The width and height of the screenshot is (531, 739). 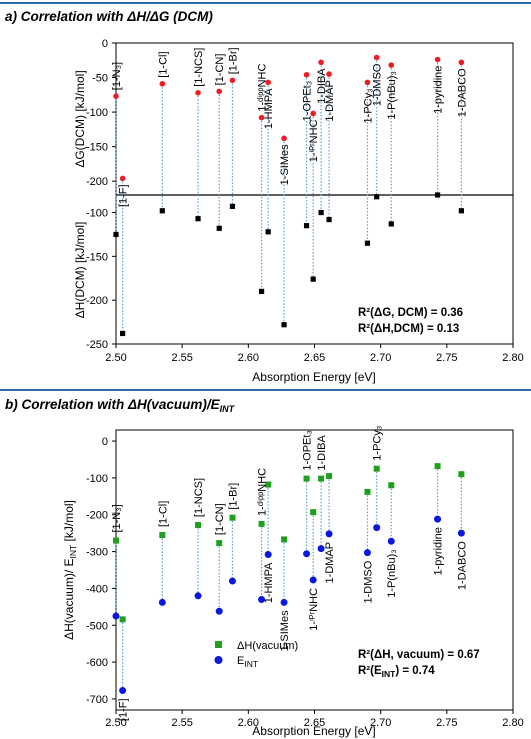 What do you see at coordinates (122, 178) in the screenshot?
I see `panel-a-dg-point-1-f` at bounding box center [122, 178].